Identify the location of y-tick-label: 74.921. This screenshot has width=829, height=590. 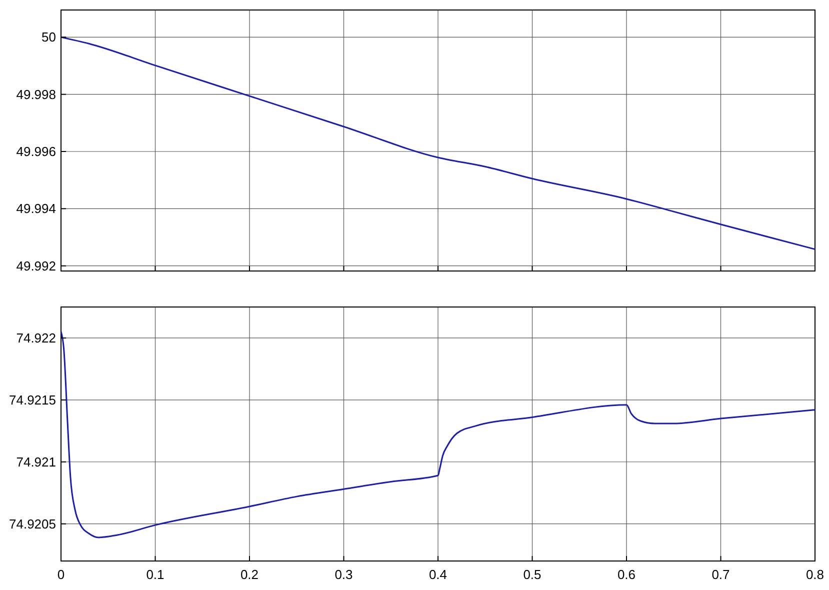
(36, 462).